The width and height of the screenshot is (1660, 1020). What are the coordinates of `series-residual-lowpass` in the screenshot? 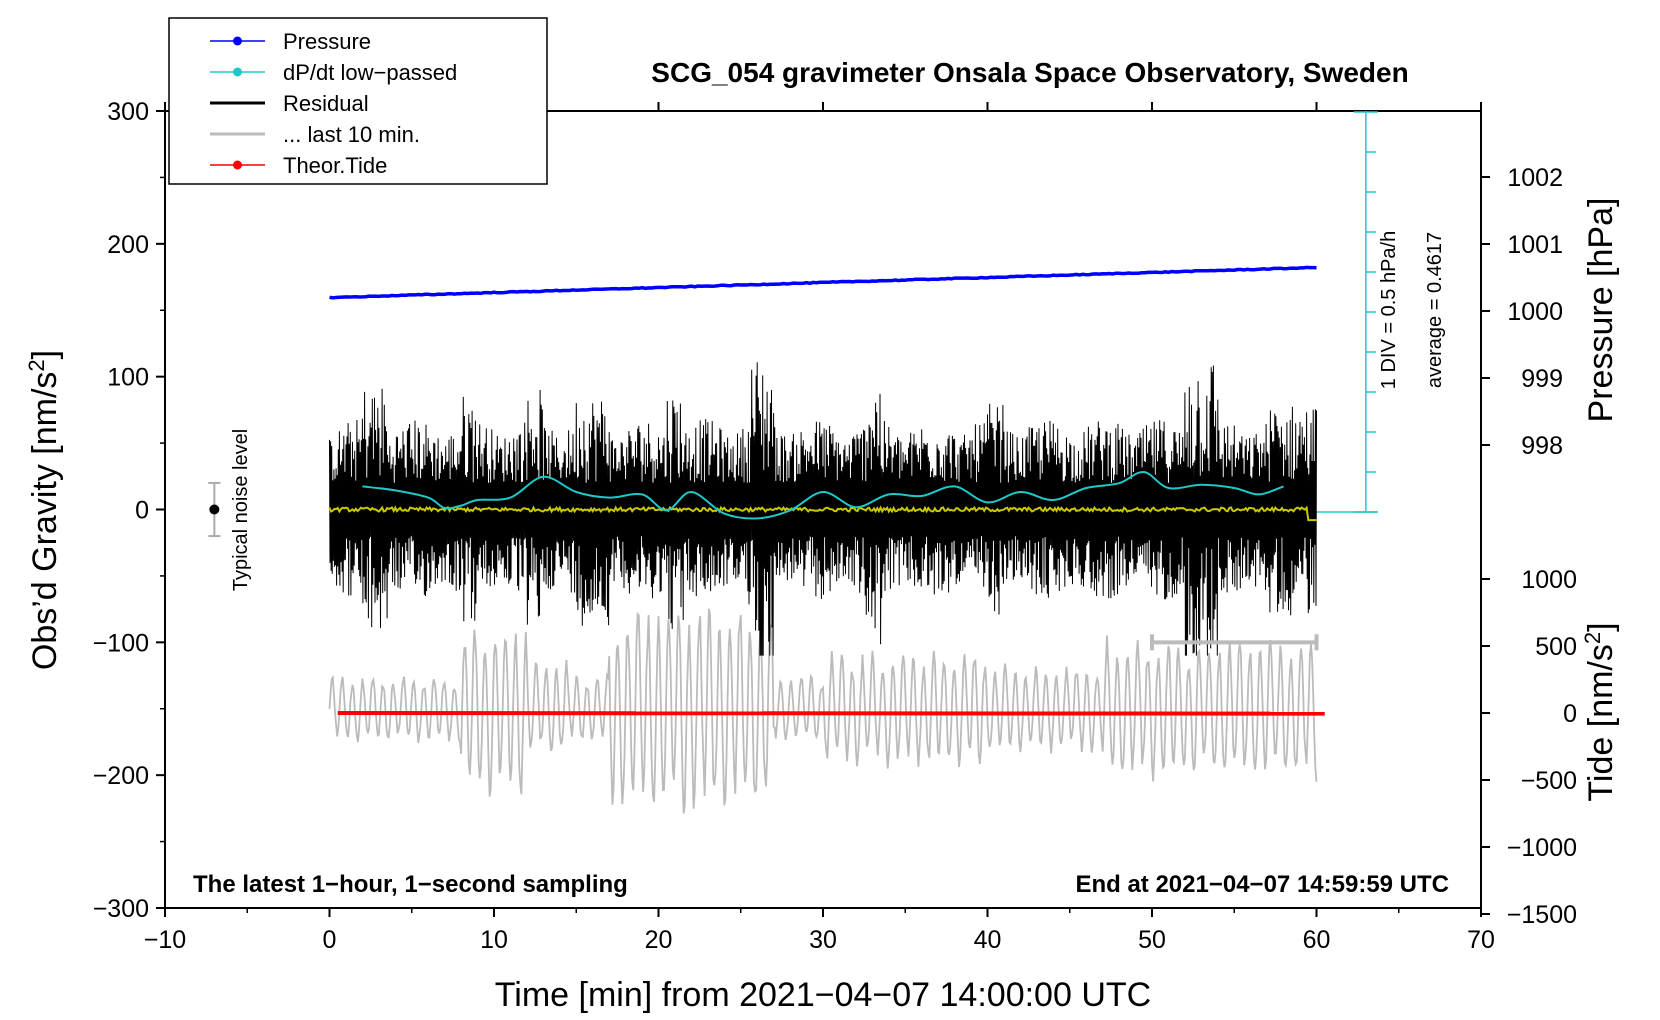 It's located at (822, 513).